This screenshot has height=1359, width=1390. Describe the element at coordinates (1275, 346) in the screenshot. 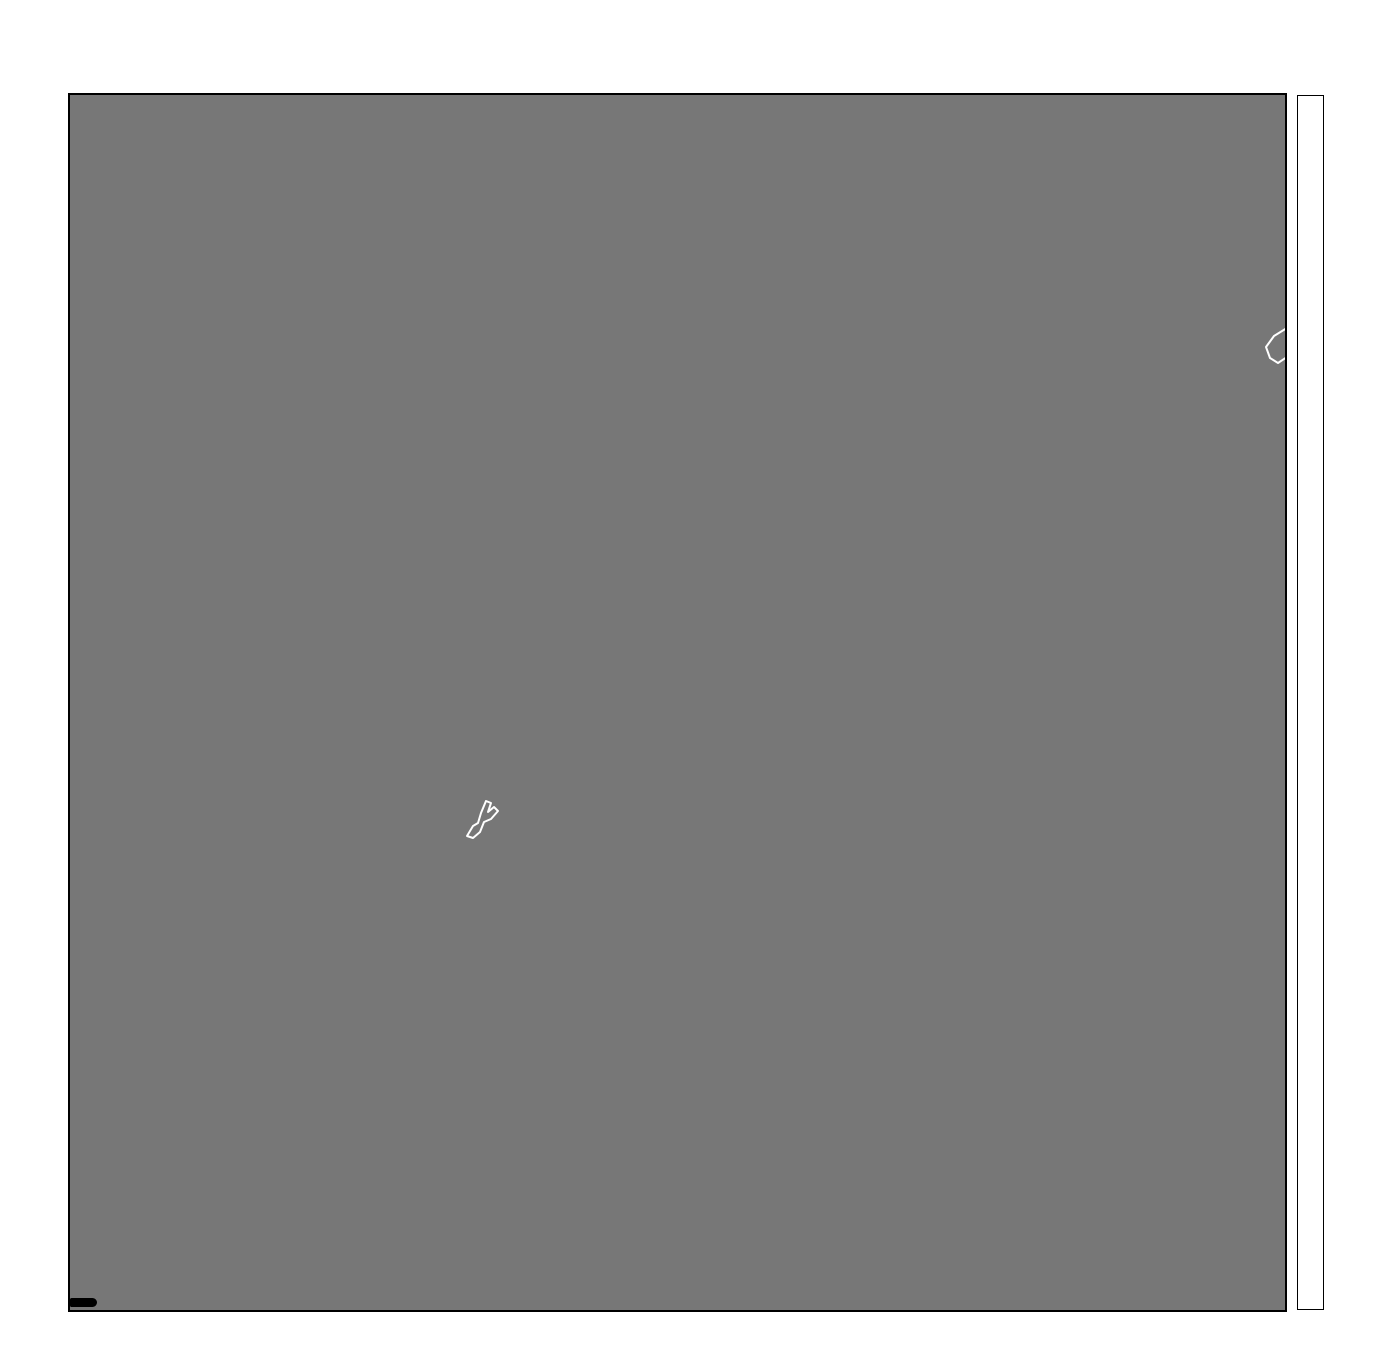

I see `island-coastline-guam` at that location.